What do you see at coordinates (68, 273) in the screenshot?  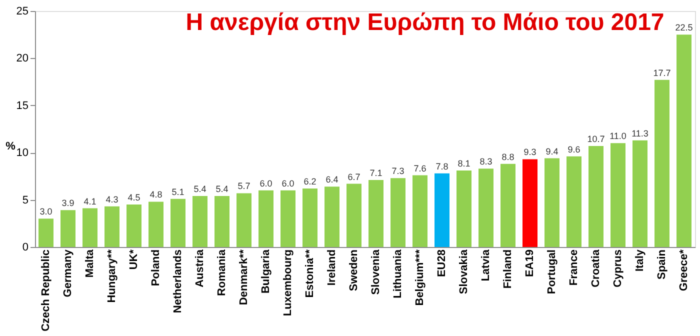 I see `x-tick-label: Germany` at bounding box center [68, 273].